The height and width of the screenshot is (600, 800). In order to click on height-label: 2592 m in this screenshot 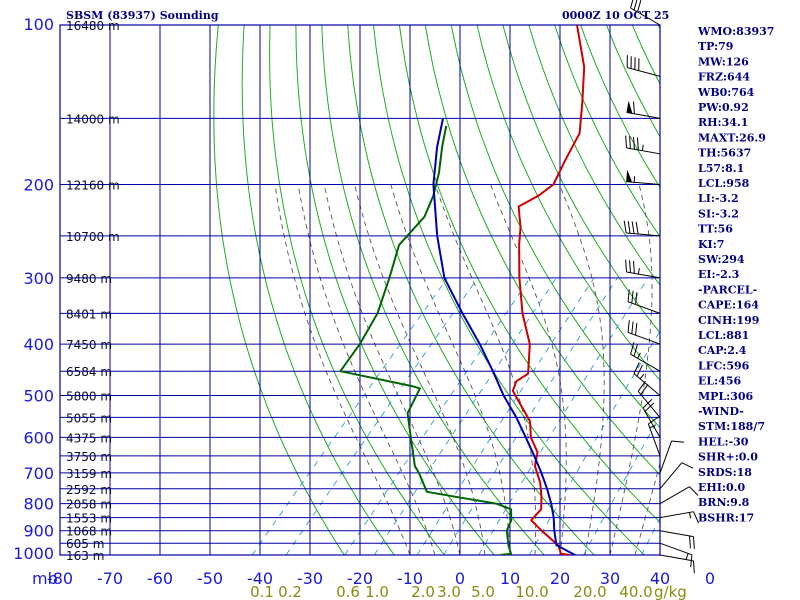, I will do `click(89, 490)`.